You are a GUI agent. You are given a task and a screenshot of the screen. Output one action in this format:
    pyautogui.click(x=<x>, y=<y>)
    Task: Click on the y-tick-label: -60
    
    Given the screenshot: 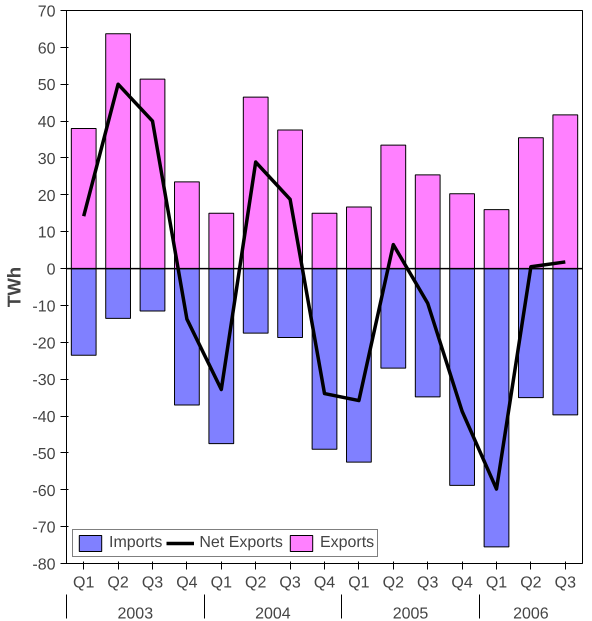 What is the action you would take?
    pyautogui.click(x=44, y=491)
    